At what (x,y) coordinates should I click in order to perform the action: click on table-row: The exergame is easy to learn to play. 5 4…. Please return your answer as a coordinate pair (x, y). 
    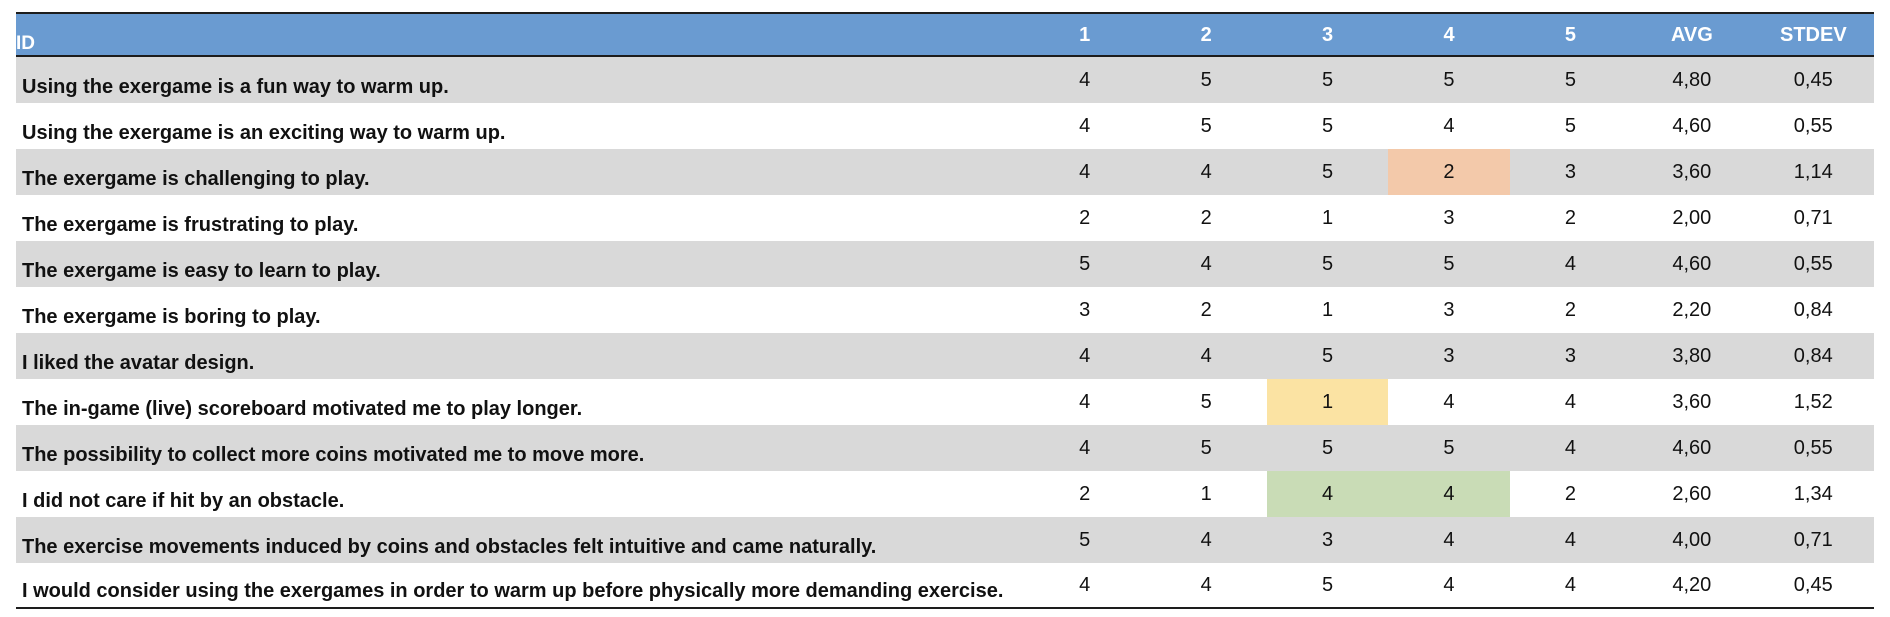
    Looking at the image, I should click on (945, 264).